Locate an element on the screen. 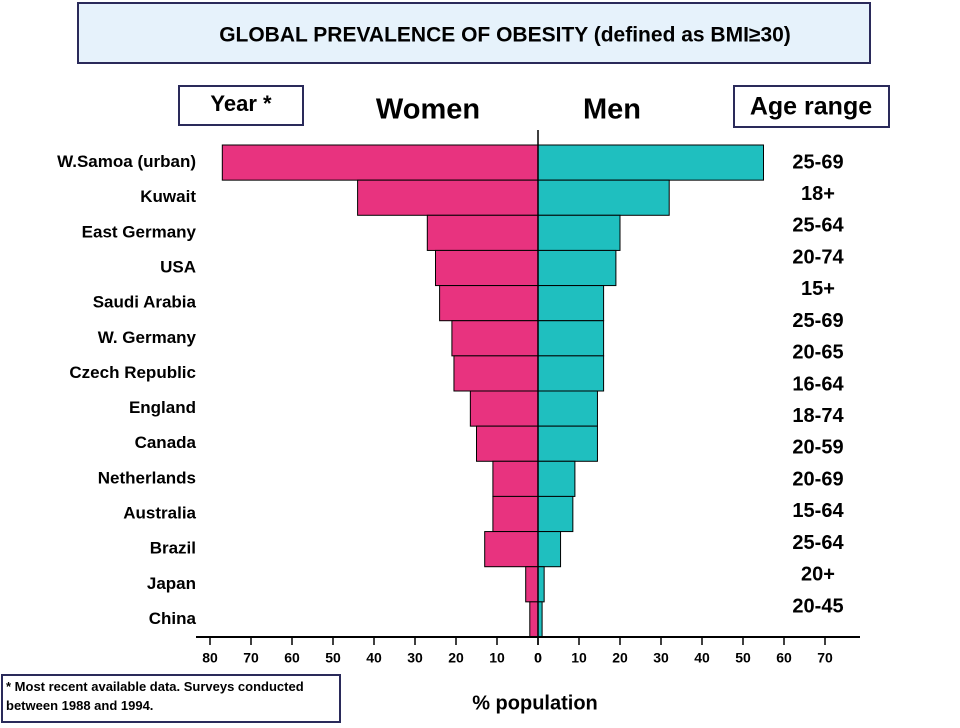 The width and height of the screenshot is (960, 728). age-range: 20+ is located at coordinates (818, 575).